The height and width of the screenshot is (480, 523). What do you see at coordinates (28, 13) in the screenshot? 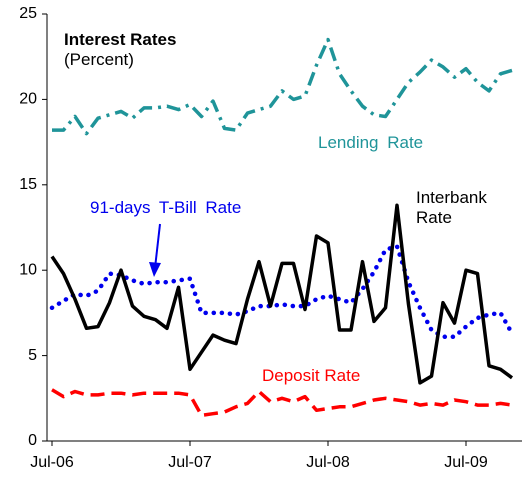
I see `y-tick-label: 25` at bounding box center [28, 13].